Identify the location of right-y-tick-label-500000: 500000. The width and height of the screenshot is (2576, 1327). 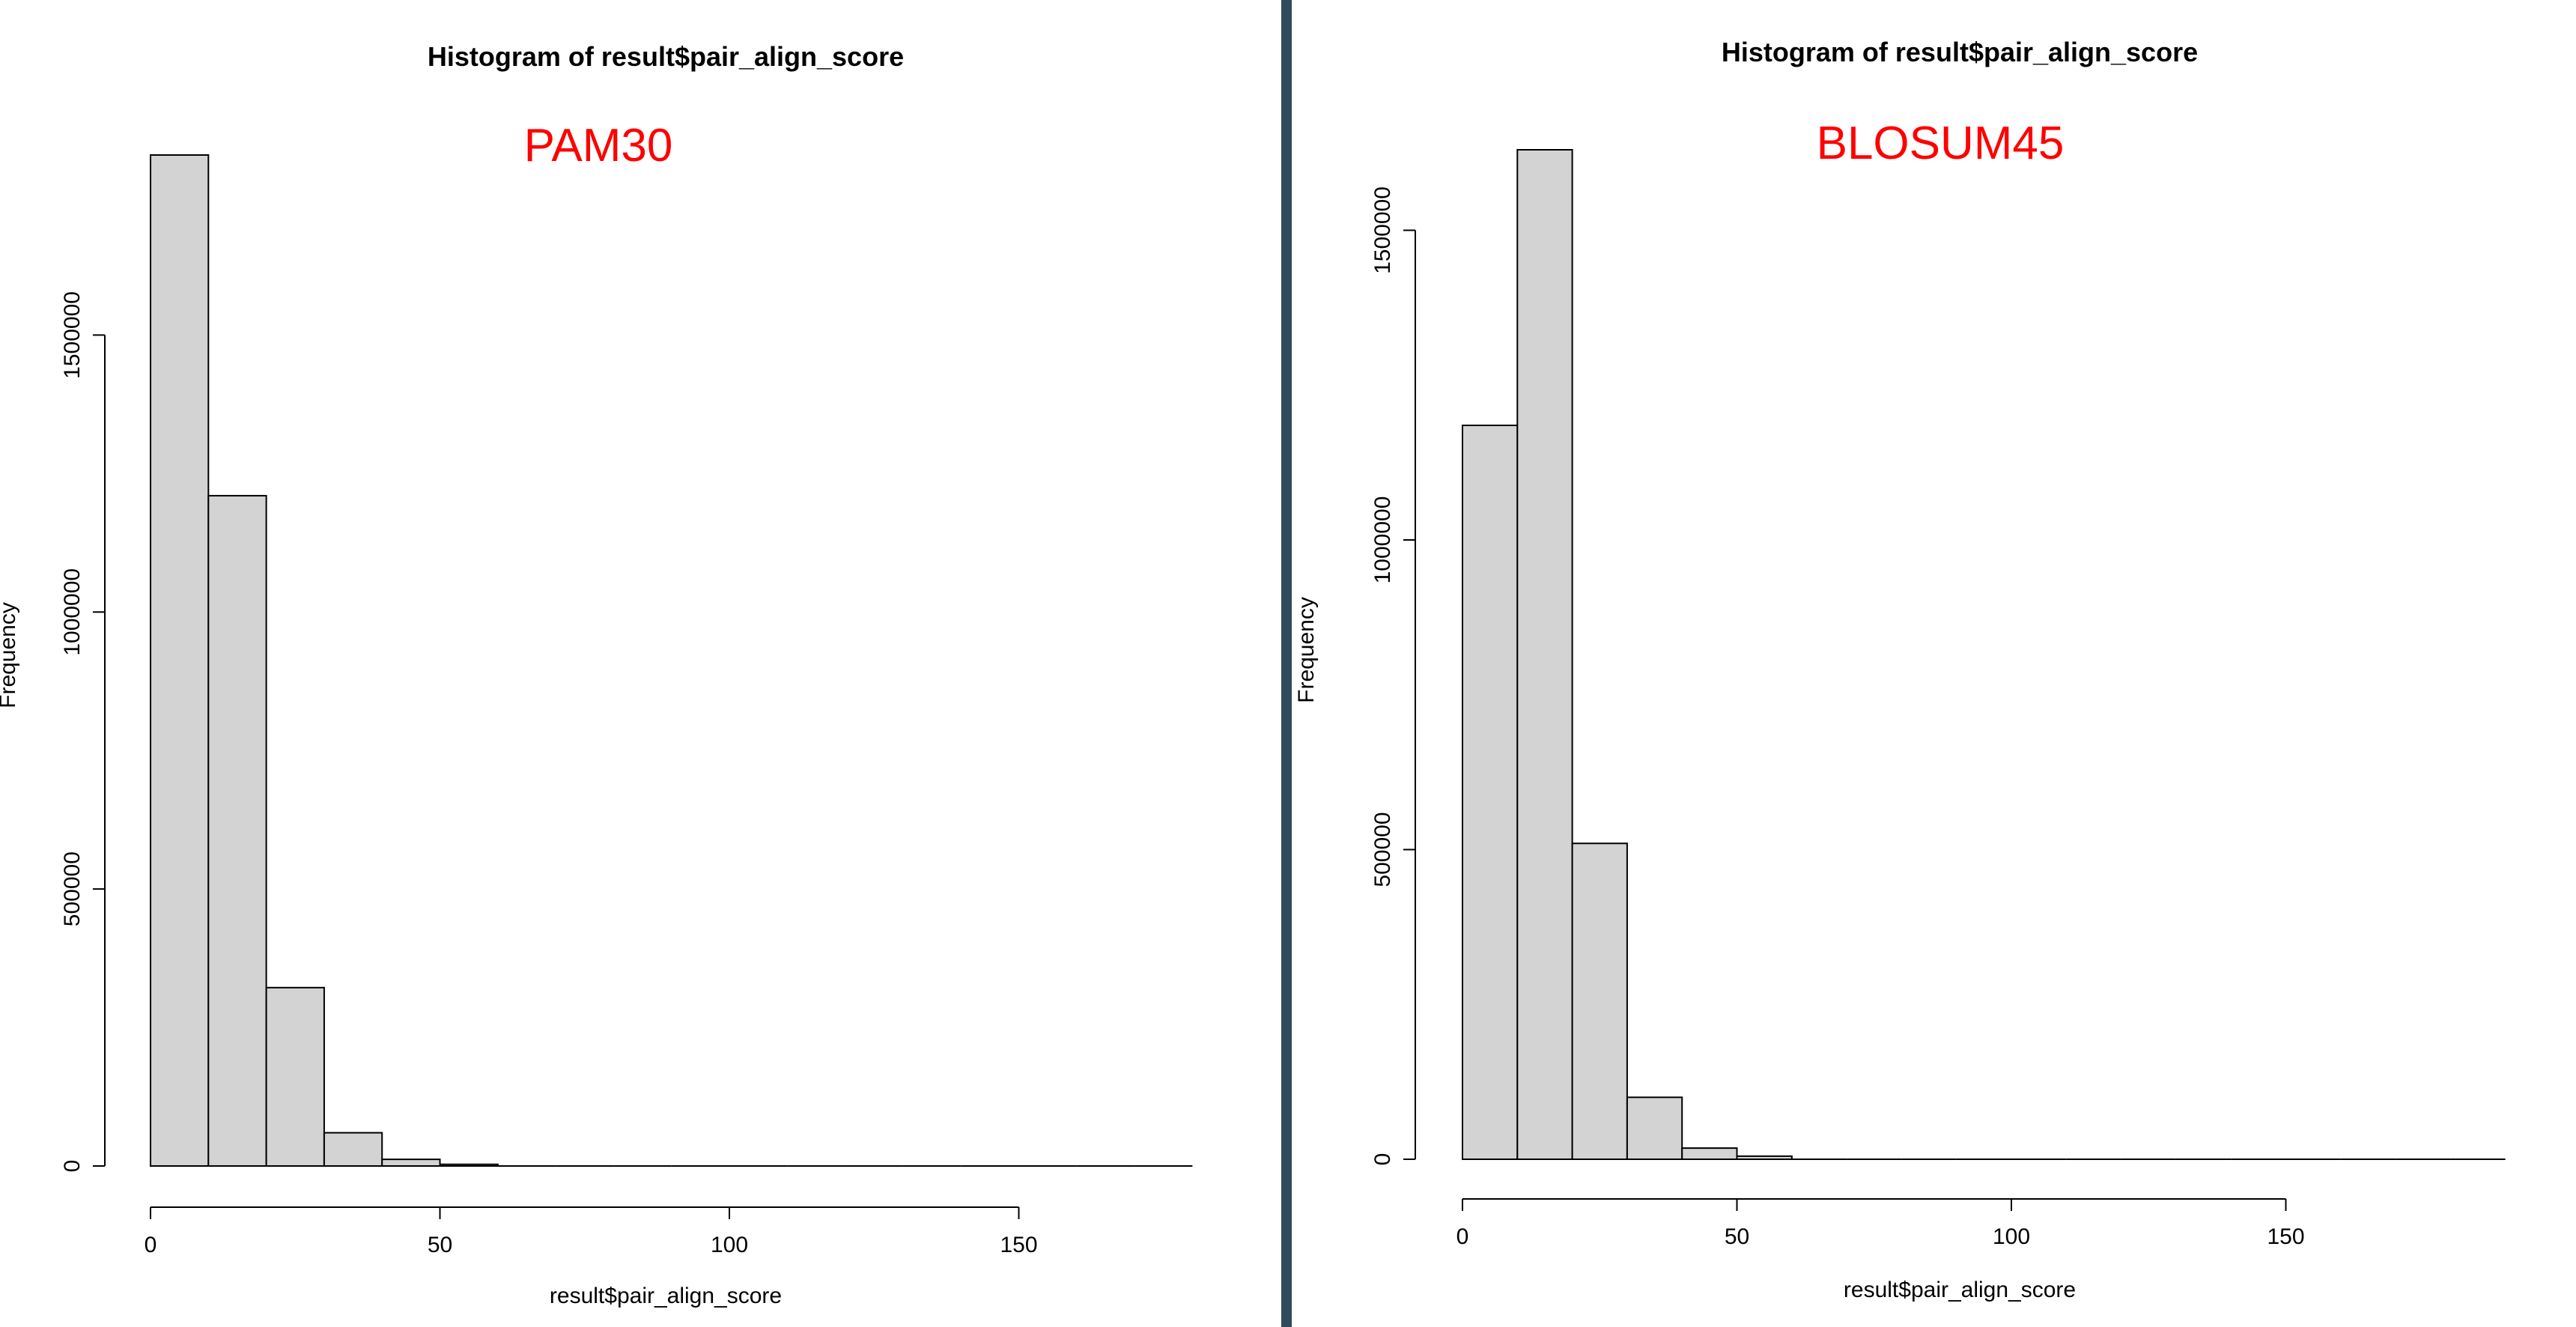
(1382, 849).